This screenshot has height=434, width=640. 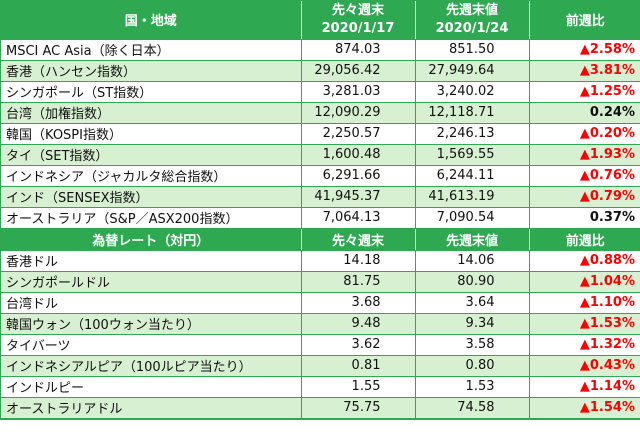 What do you see at coordinates (584, 112) in the screenshot?
I see `weekly-change-cell: 0.24%` at bounding box center [584, 112].